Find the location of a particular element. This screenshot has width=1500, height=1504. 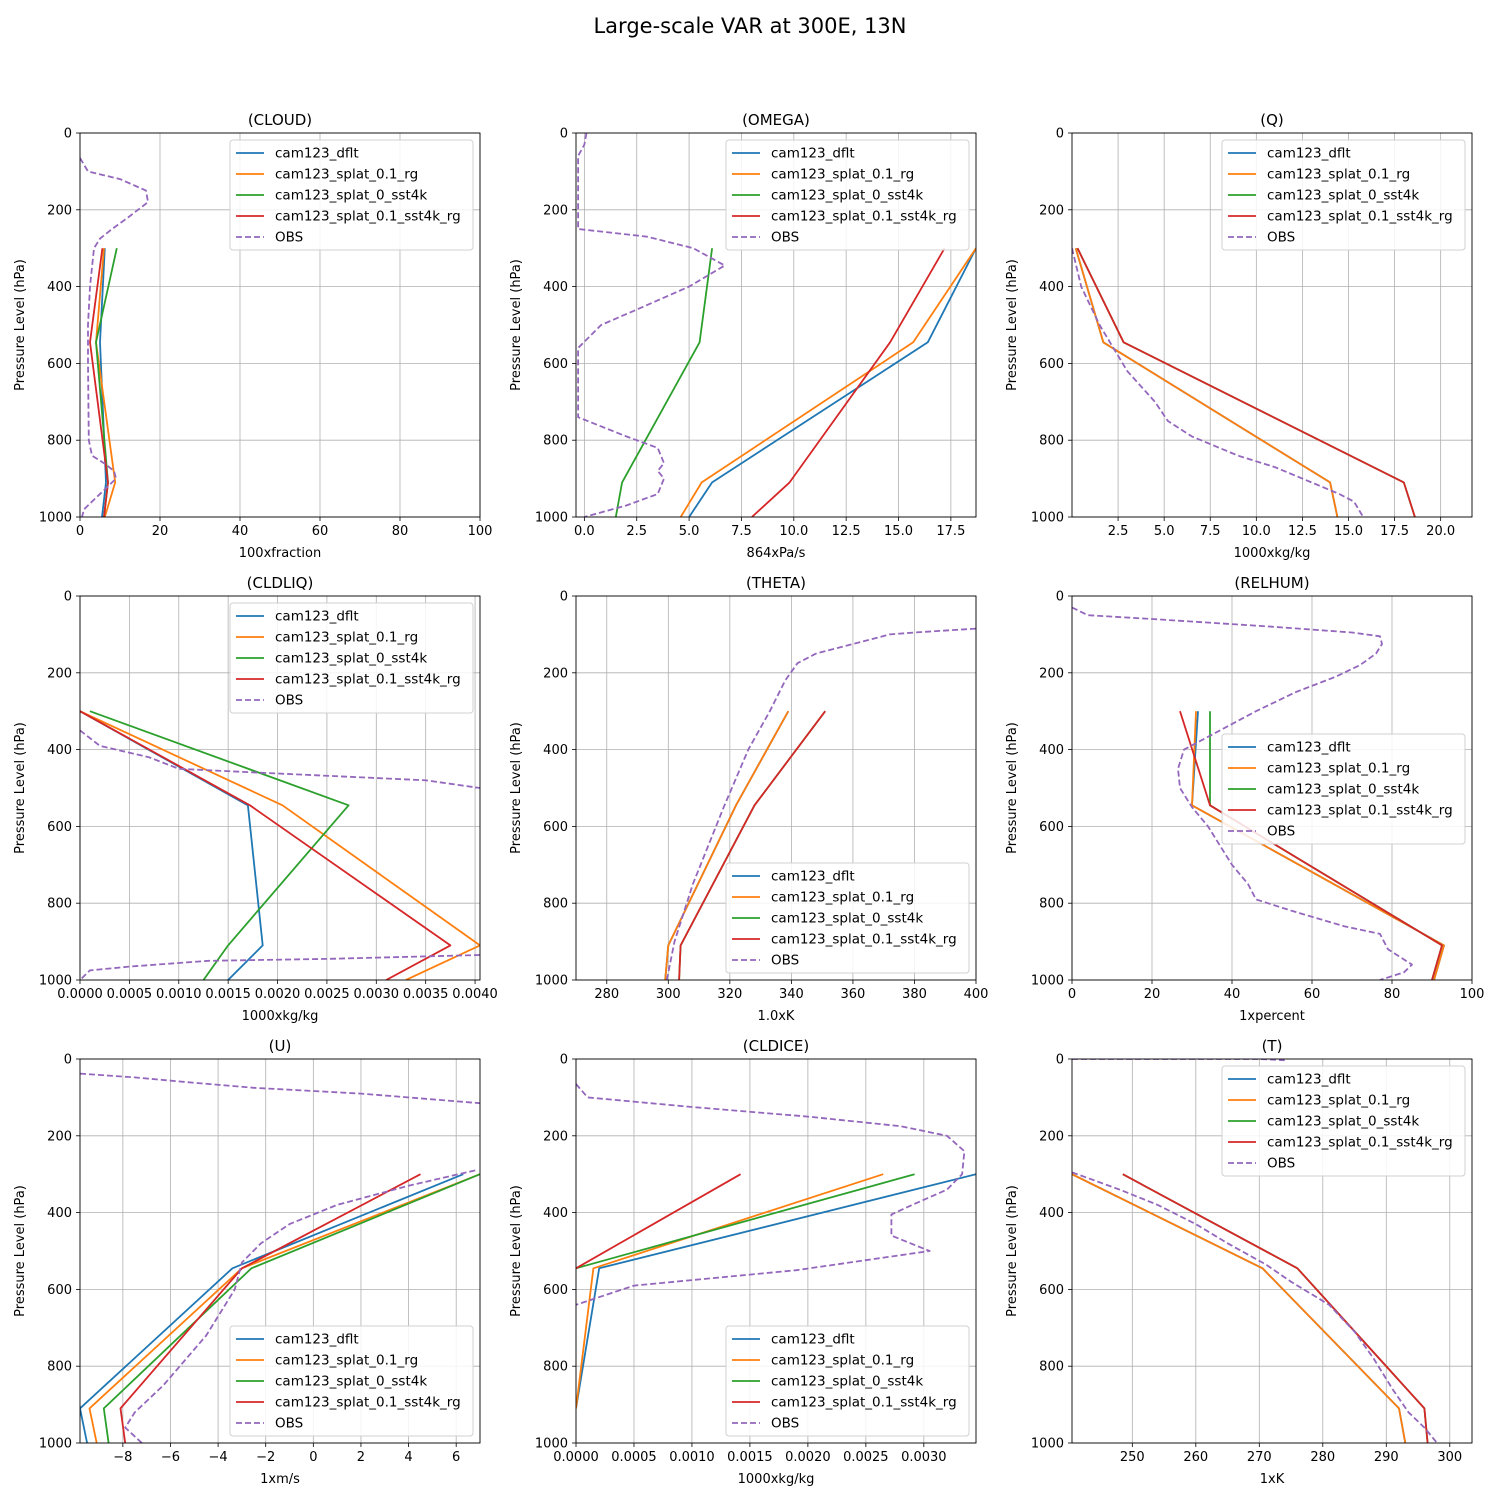

x-tick-label: 40 is located at coordinates (1232, 994).